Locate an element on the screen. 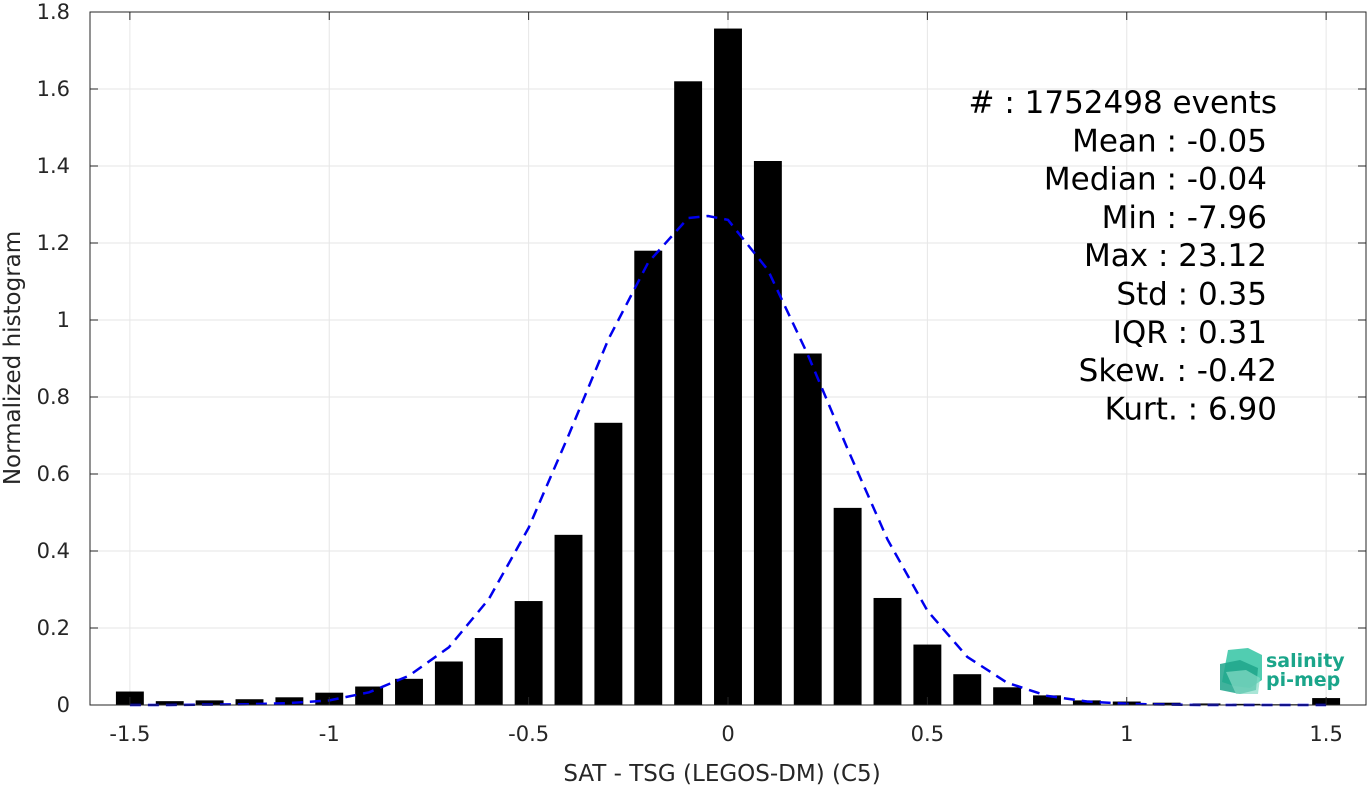 Image resolution: width=1367 pixels, height=785 pixels. x-tick-label: 1.5 is located at coordinates (1325, 734).